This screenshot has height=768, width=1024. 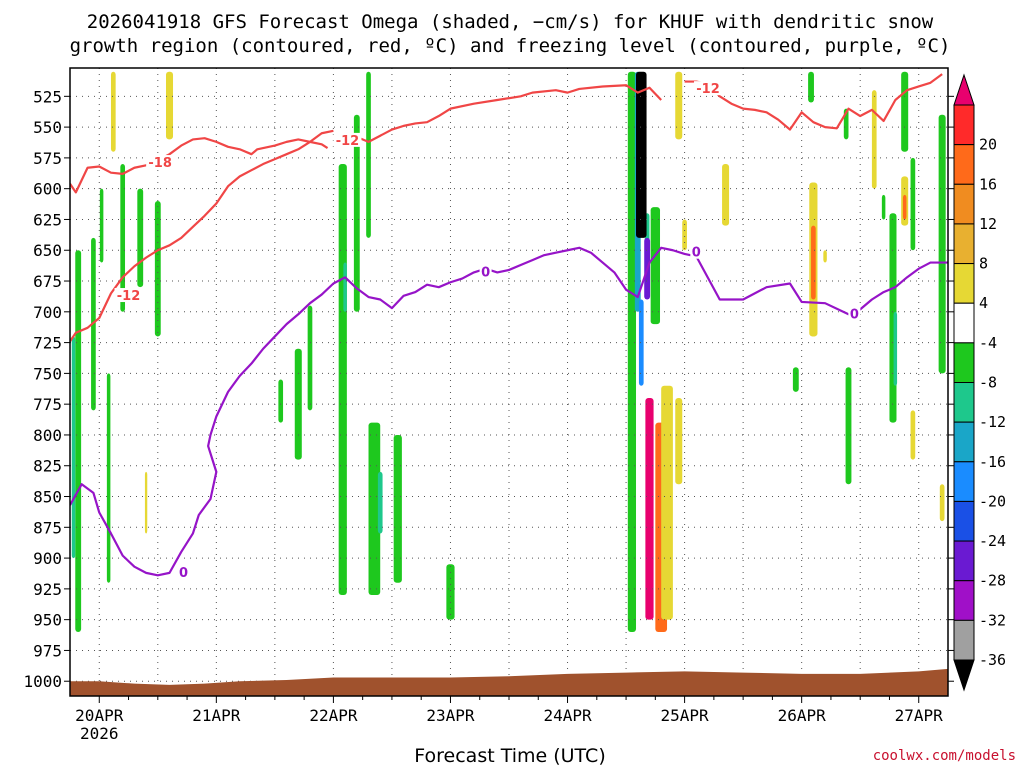 I want to click on colorbar-label: -12, so click(x=992, y=422).